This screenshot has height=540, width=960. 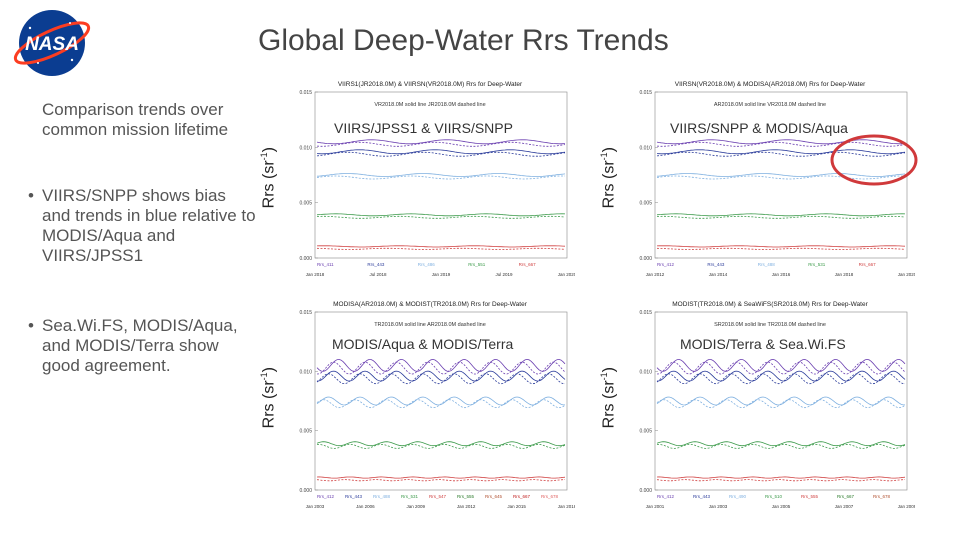 I want to click on x-tick-label: Jan 2016, so click(x=781, y=274).